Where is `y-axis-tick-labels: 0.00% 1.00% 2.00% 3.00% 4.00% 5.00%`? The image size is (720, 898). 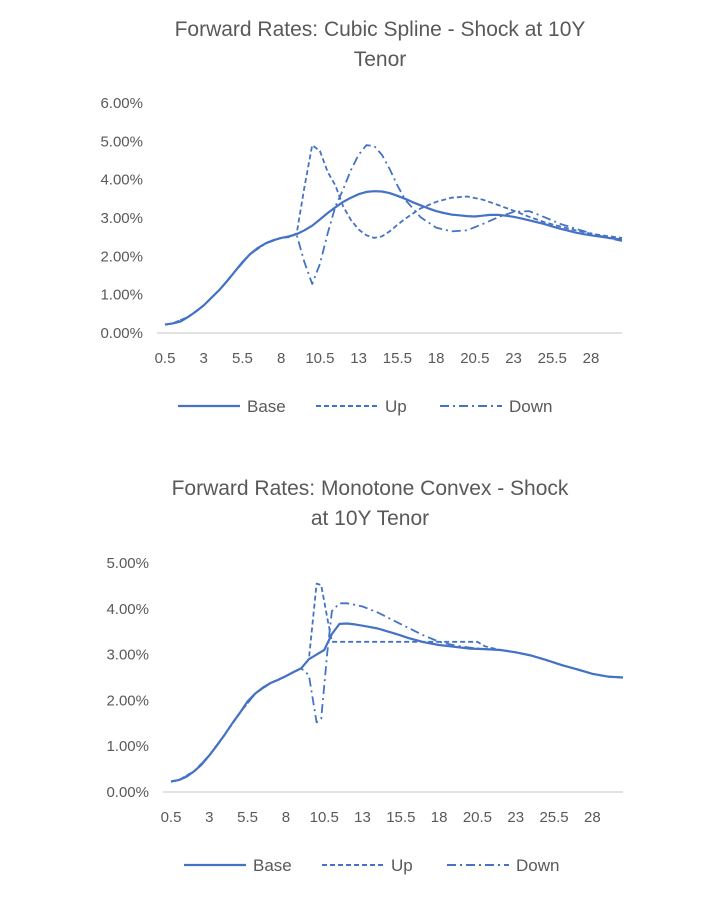 y-axis-tick-labels: 0.00% 1.00% 2.00% 3.00% 4.00% 5.00% is located at coordinates (127, 678).